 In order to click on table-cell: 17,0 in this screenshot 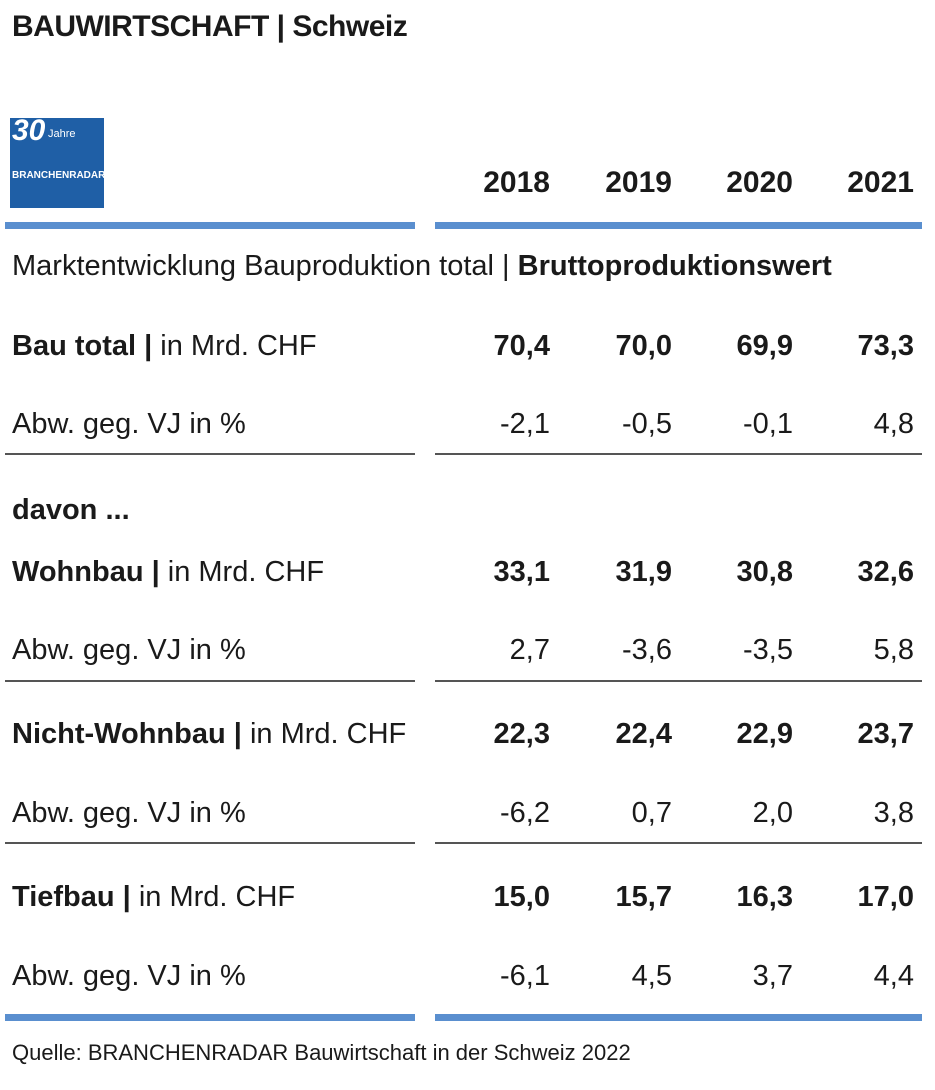, I will do `click(885, 897)`.